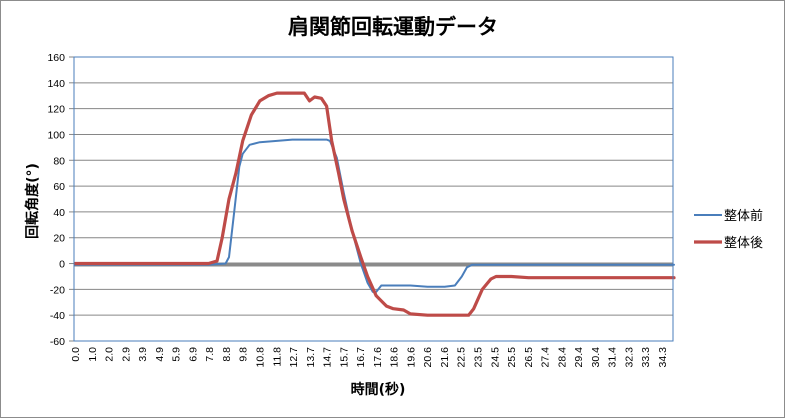 The width and height of the screenshot is (785, 418). Describe the element at coordinates (210, 354) in the screenshot. I see `x-tick-label: 7.8` at that location.